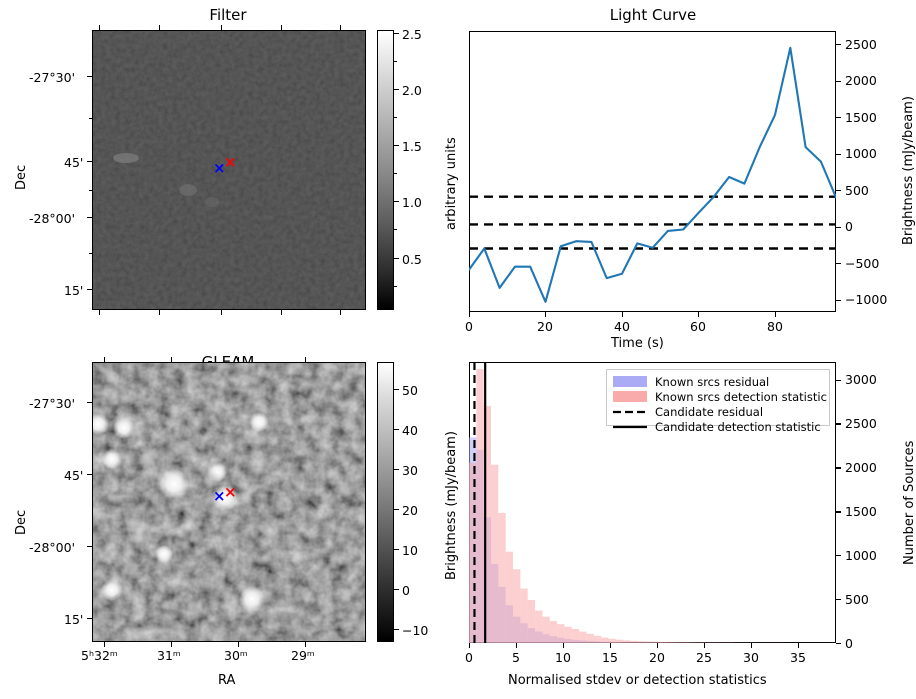 The height and width of the screenshot is (699, 916). I want to click on gleam-axes-frame, so click(229, 502).